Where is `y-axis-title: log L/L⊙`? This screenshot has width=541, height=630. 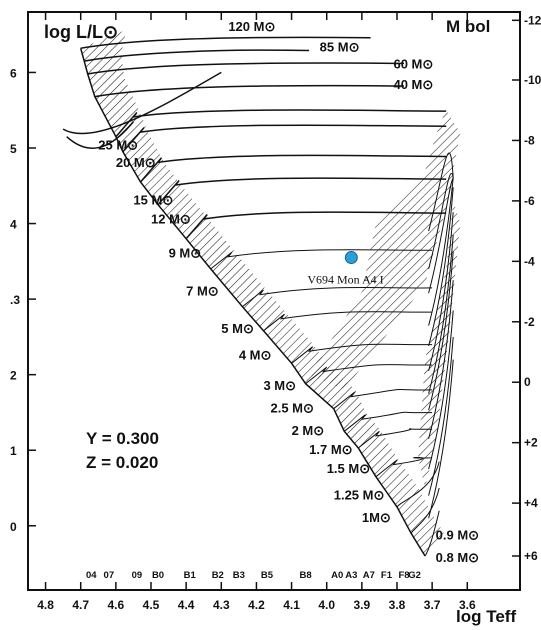 y-axis-title: log L/L⊙ is located at coordinates (81, 32).